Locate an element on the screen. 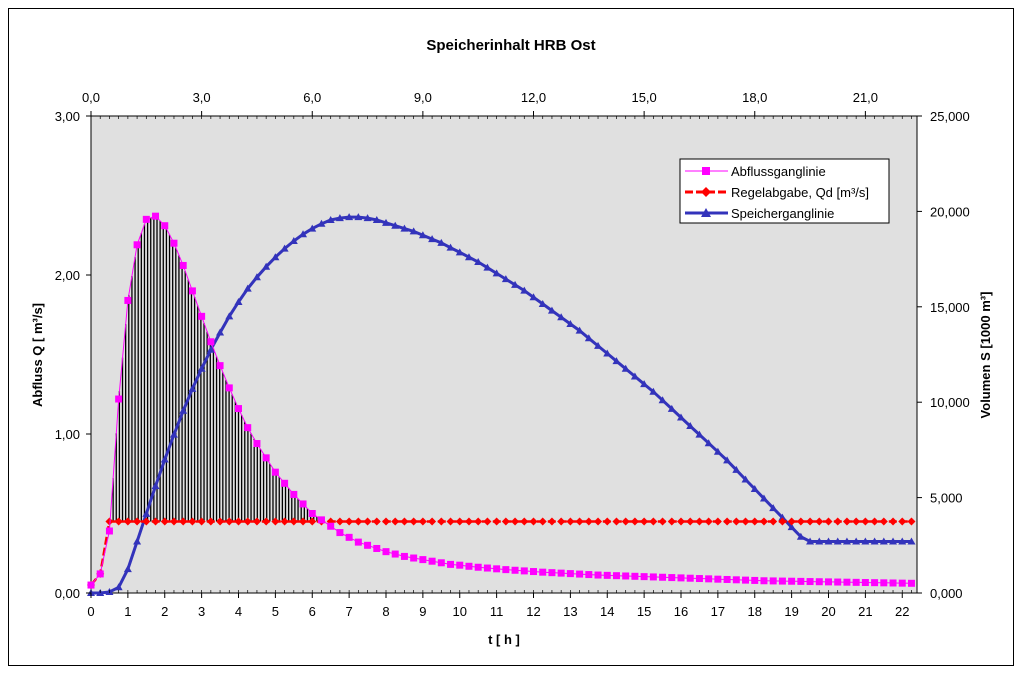 The width and height of the screenshot is (1023, 675). y-tick-label: 1,00 is located at coordinates (67, 434).